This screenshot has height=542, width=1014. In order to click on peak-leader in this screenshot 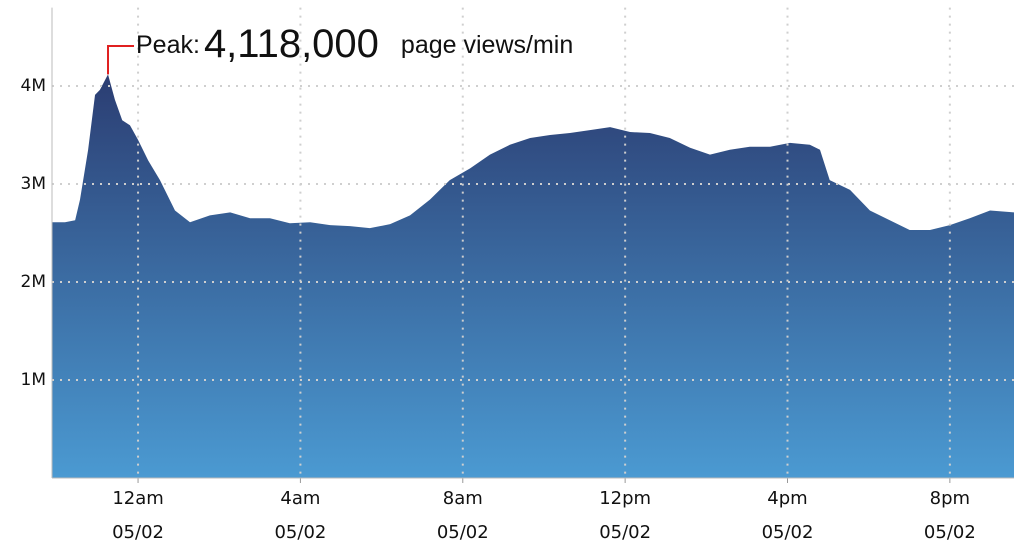, I will do `click(121, 60)`.